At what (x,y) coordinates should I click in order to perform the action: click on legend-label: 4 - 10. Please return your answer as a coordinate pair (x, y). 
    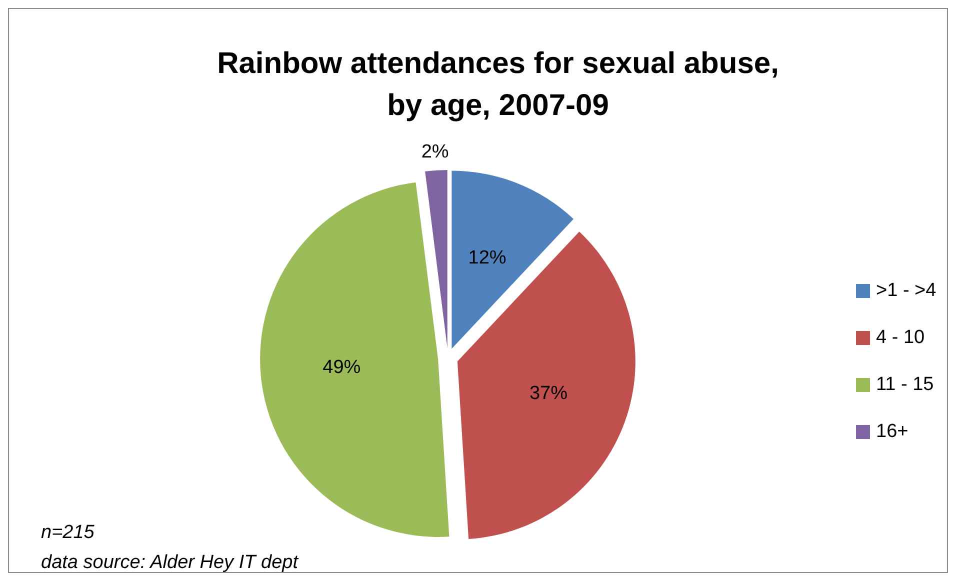
    Looking at the image, I should click on (900, 337).